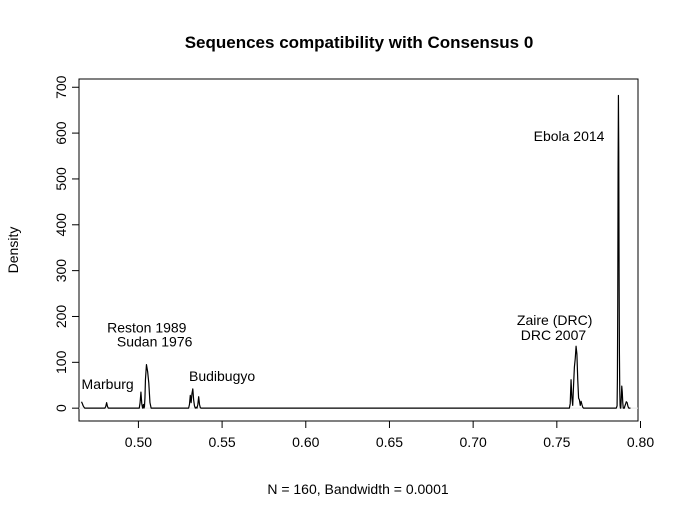 Image resolution: width=678 pixels, height=519 pixels. I want to click on y-tick-label: 100, so click(61, 362).